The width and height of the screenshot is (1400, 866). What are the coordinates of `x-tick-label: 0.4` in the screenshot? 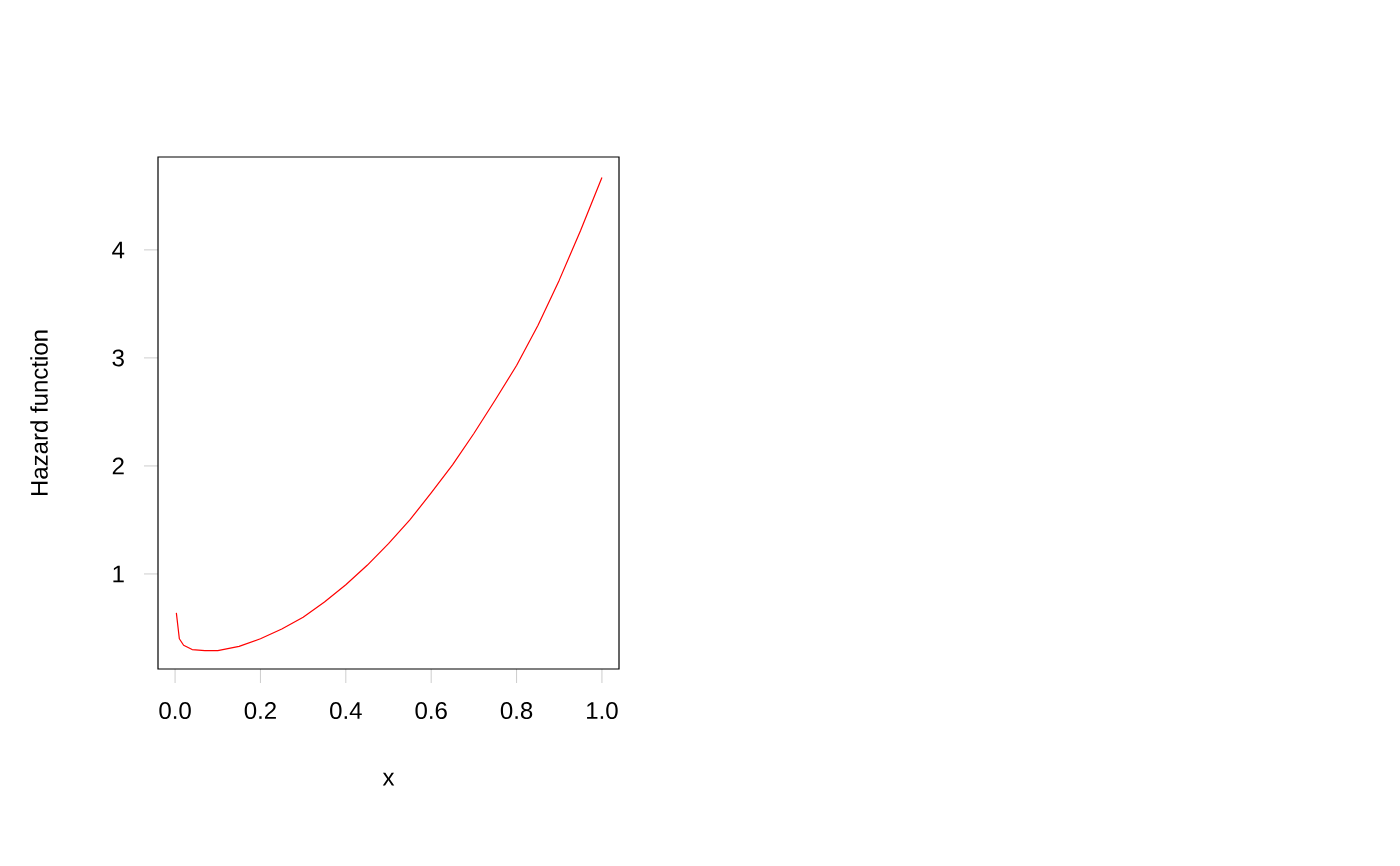 It's located at (346, 711).